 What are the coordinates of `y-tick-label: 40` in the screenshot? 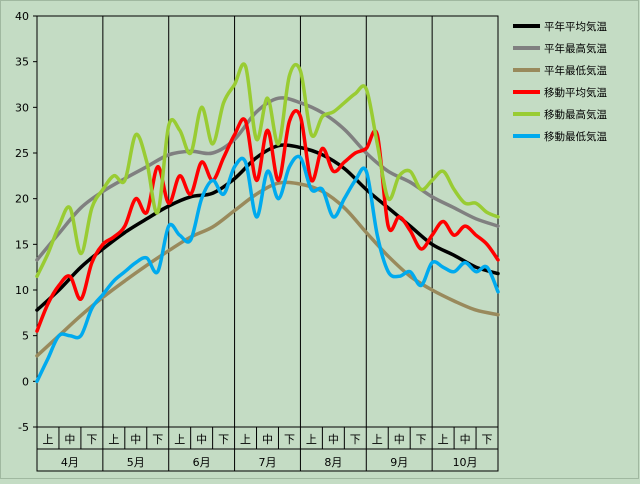 It's located at (22, 16).